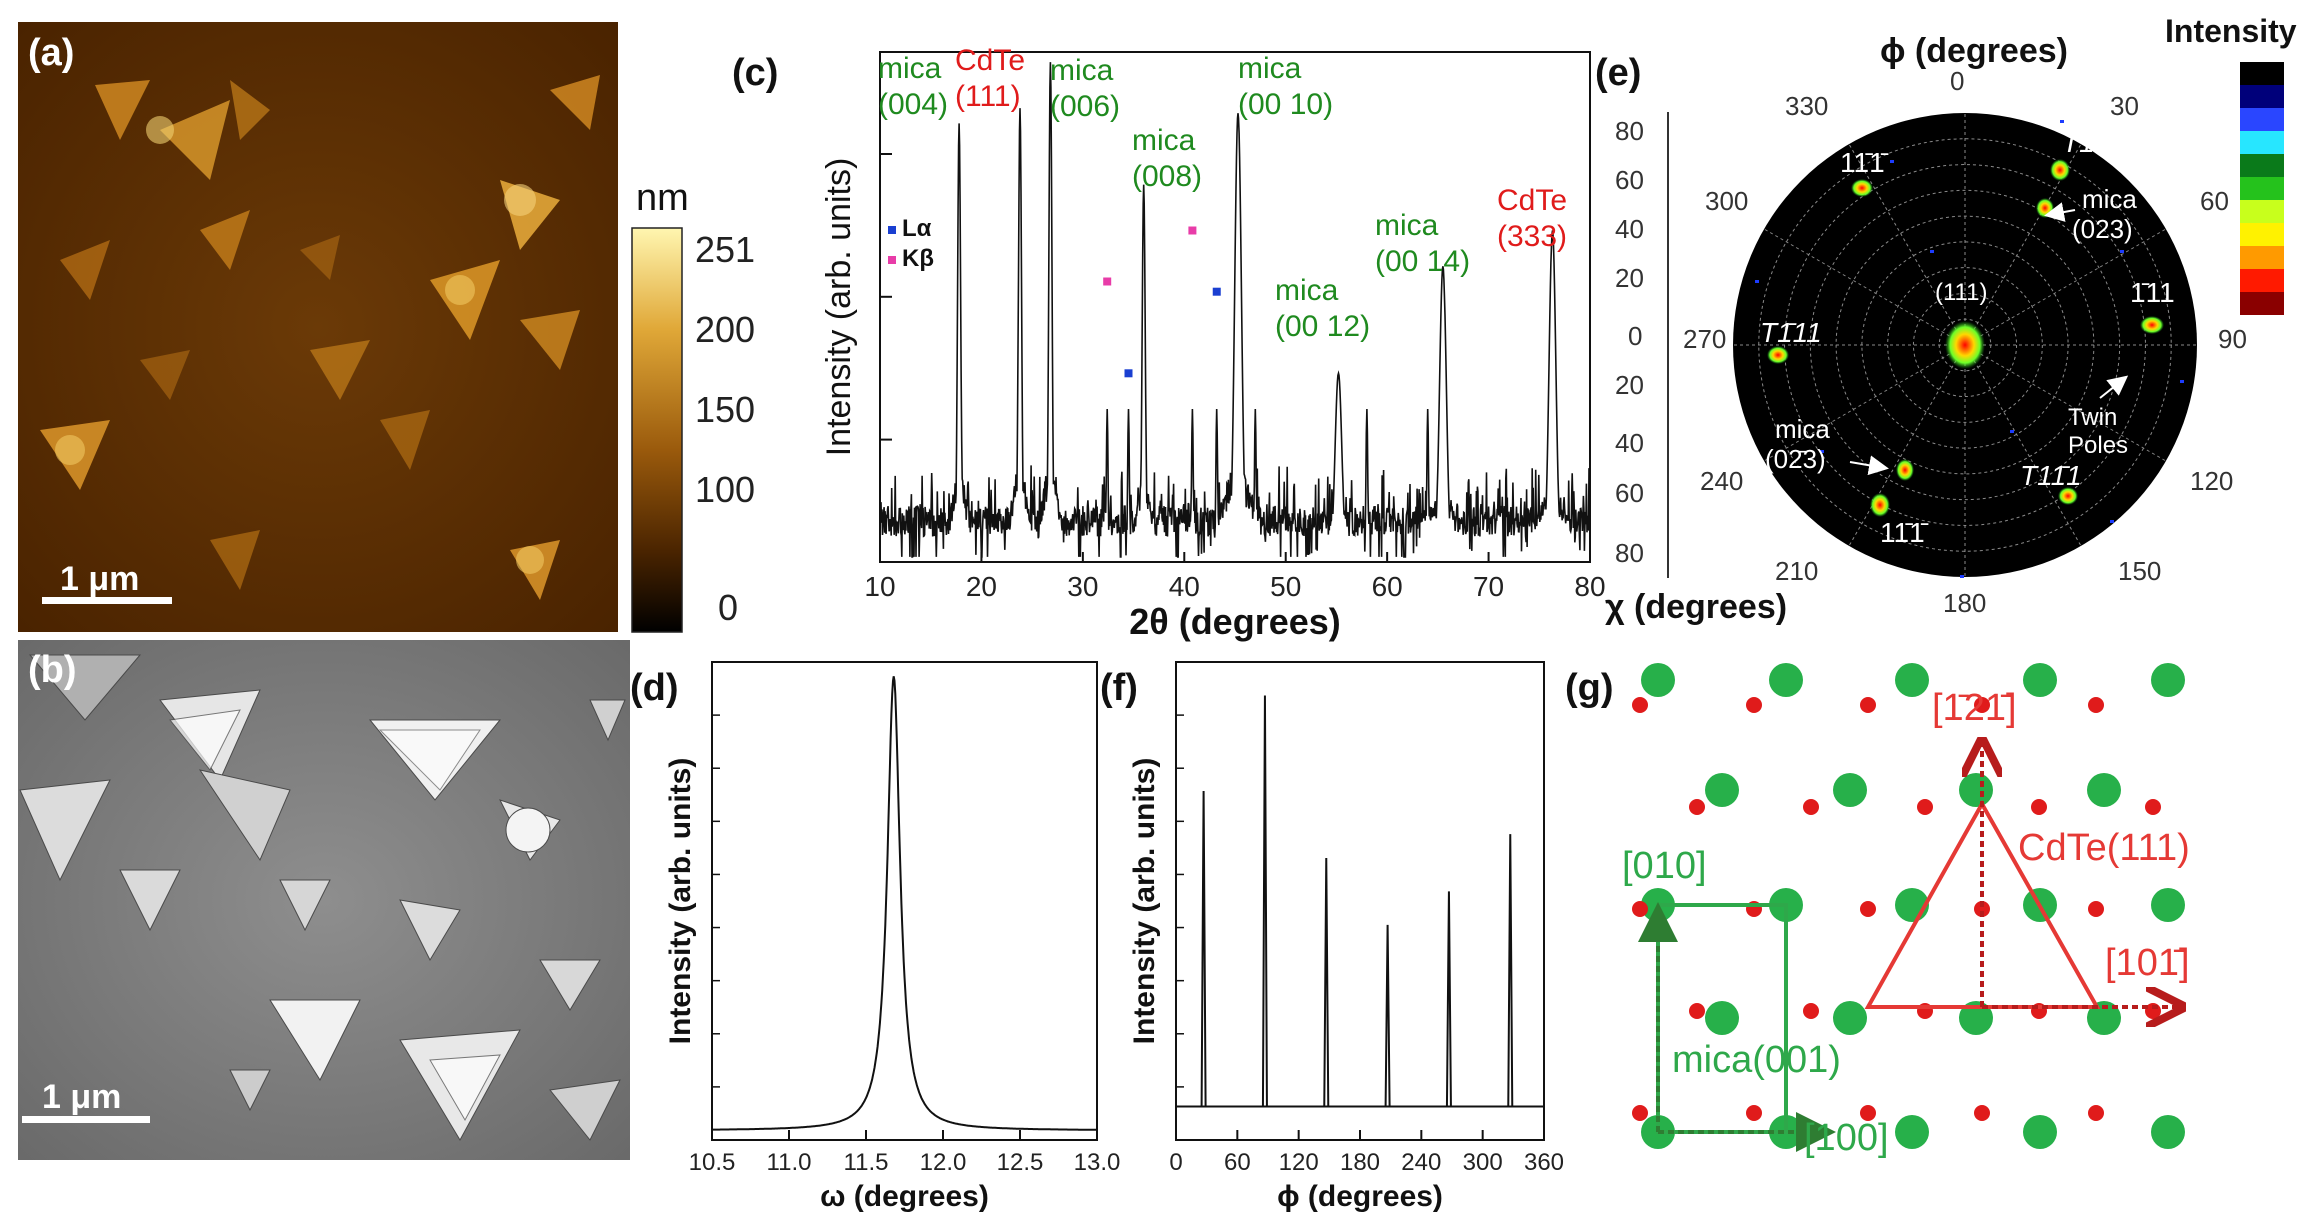 This screenshot has width=2310, height=1226. I want to click on cdte-label: CdTe(111), so click(2104, 848).